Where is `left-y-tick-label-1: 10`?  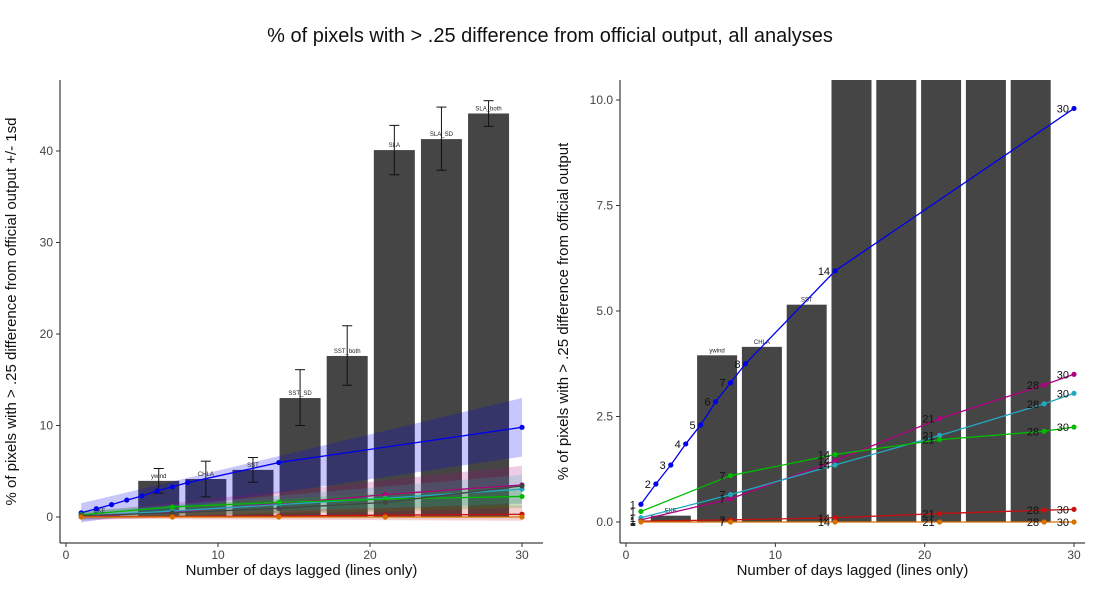 left-y-tick-label-1: 10 is located at coordinates (47, 426).